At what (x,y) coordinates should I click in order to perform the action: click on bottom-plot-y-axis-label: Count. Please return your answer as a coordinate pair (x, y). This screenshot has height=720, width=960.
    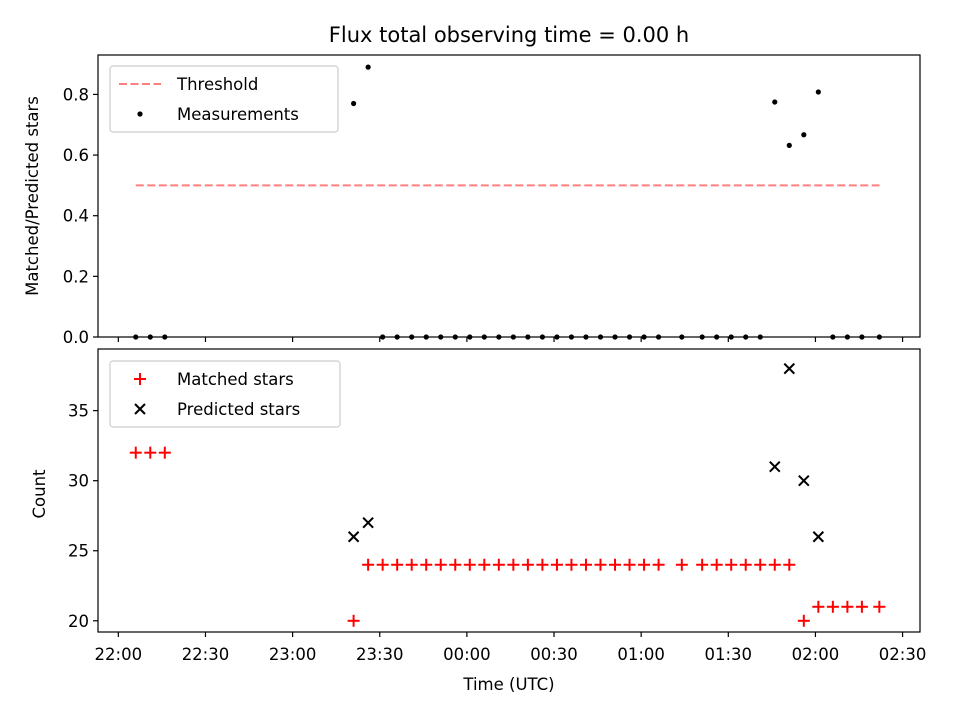
    Looking at the image, I should click on (39, 494).